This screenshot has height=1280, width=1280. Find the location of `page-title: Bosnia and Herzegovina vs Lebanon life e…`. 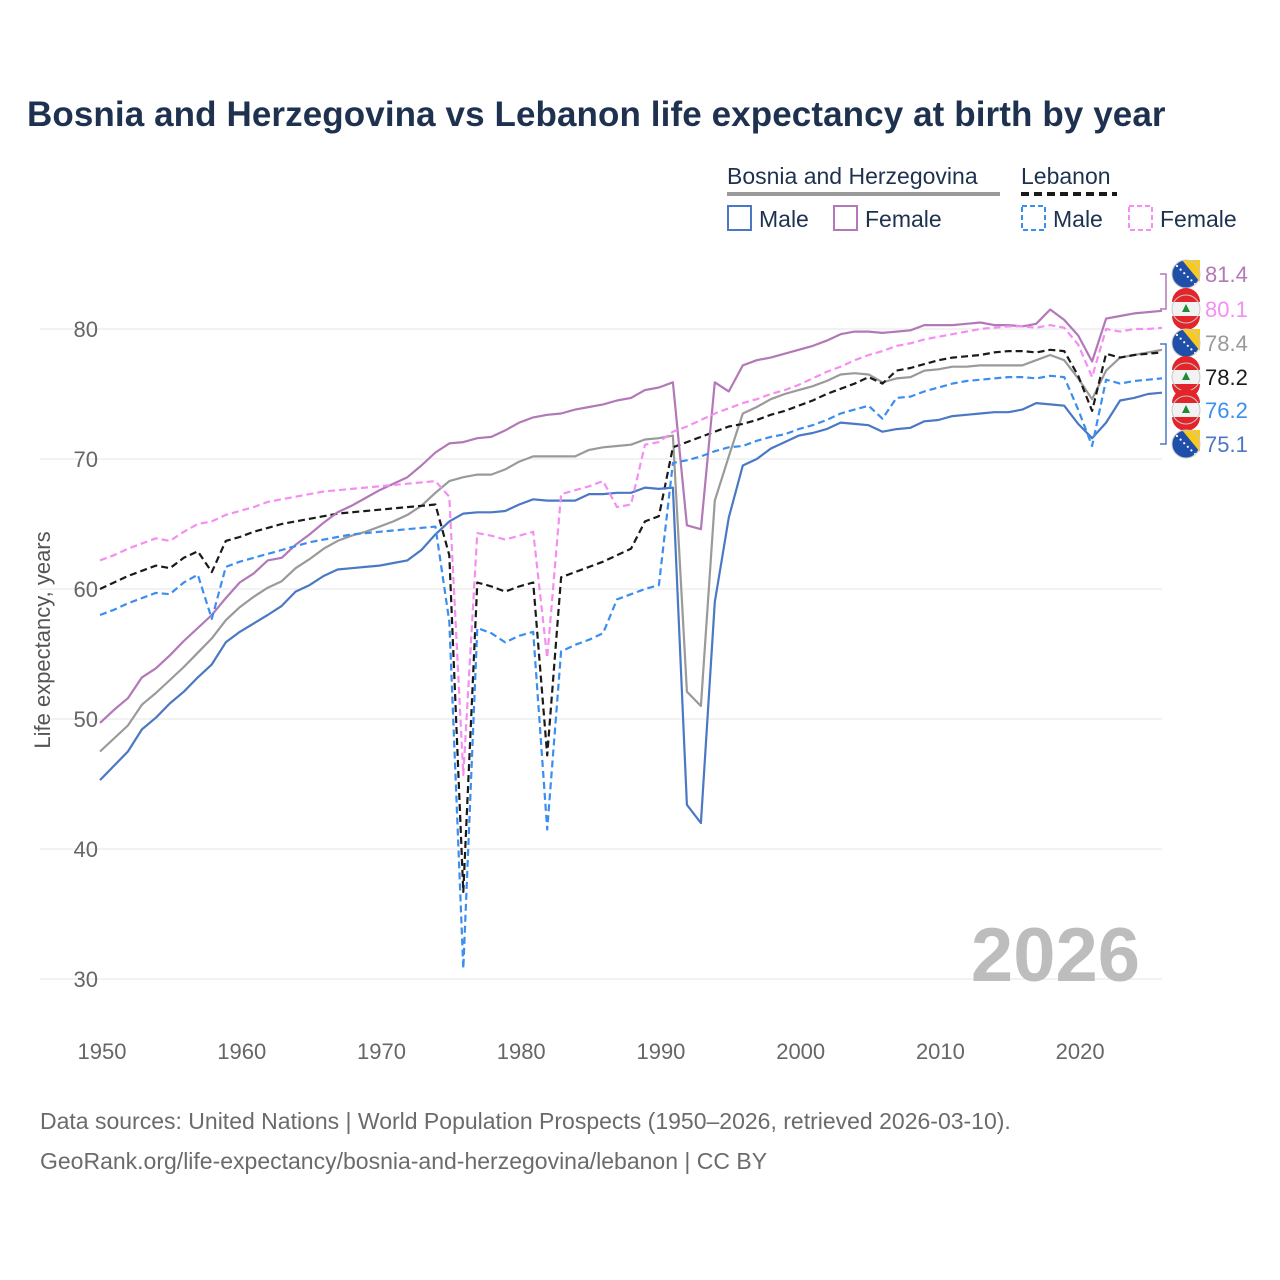

page-title: Bosnia and Herzegovina vs Lebanon life e… is located at coordinates (596, 114).